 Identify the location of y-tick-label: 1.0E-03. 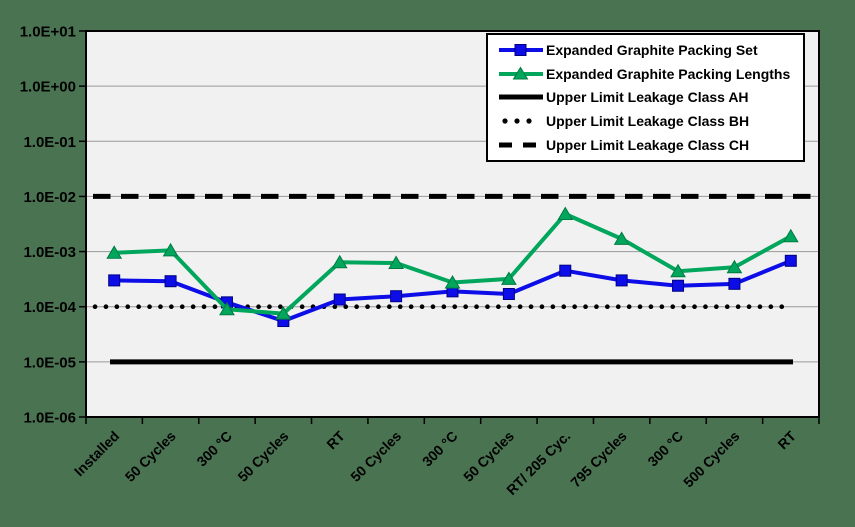
(49, 252).